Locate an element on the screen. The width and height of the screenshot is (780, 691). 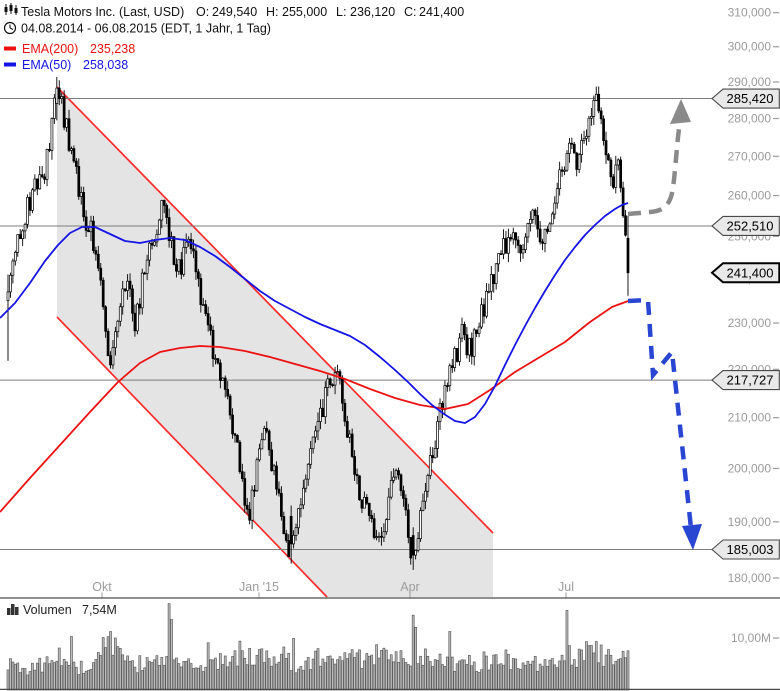
current-price-tag is located at coordinates (745, 273).